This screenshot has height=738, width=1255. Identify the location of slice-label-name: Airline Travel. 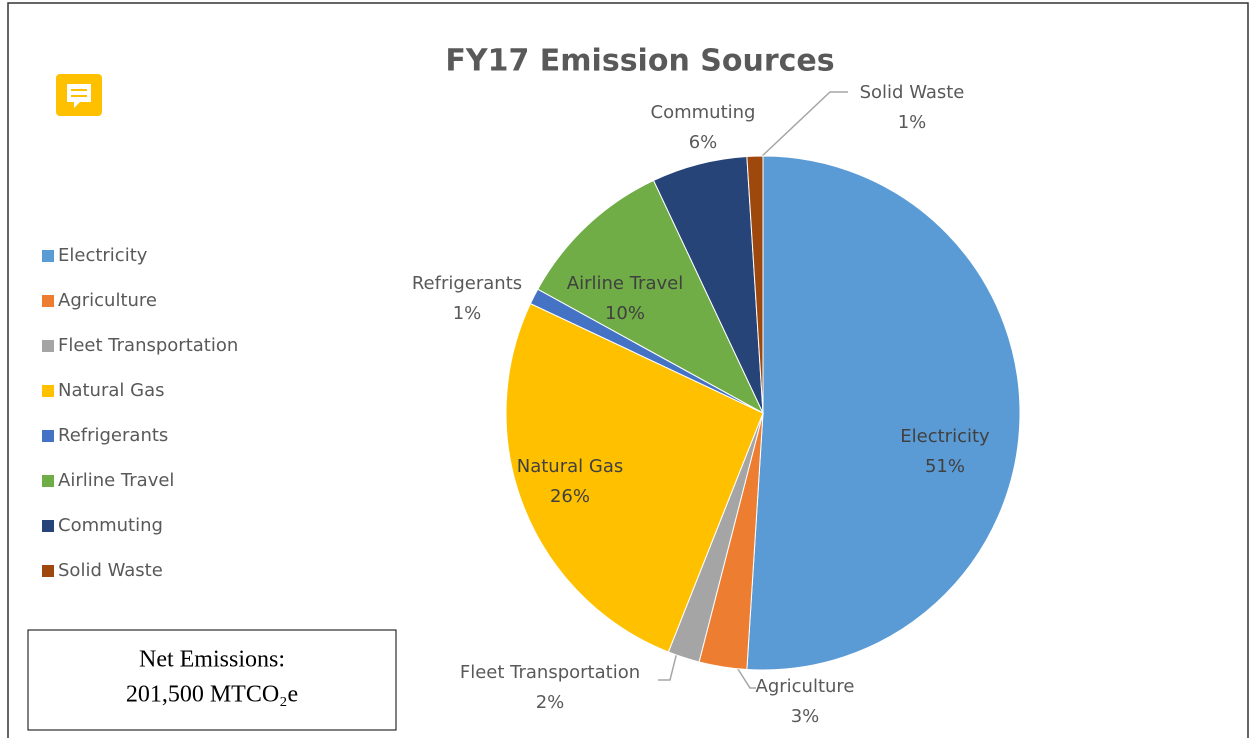
(625, 283).